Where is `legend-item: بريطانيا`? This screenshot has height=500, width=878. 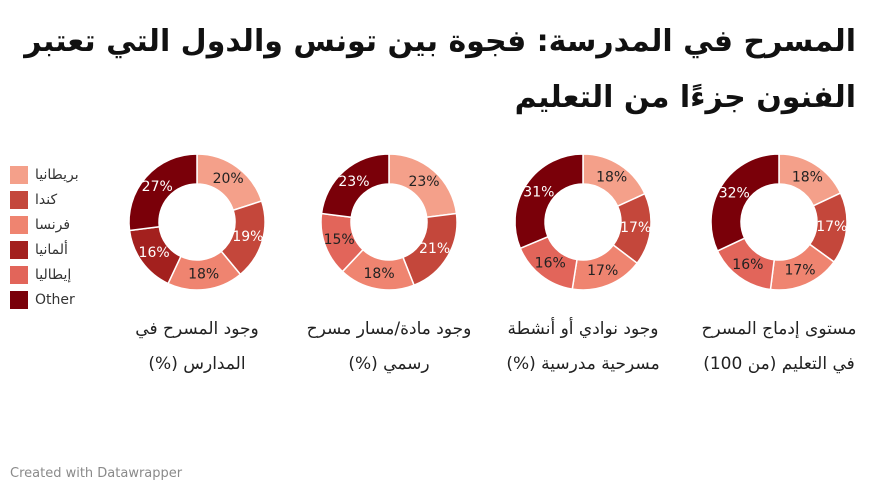
legend-item: بريطانيا is located at coordinates (44, 174).